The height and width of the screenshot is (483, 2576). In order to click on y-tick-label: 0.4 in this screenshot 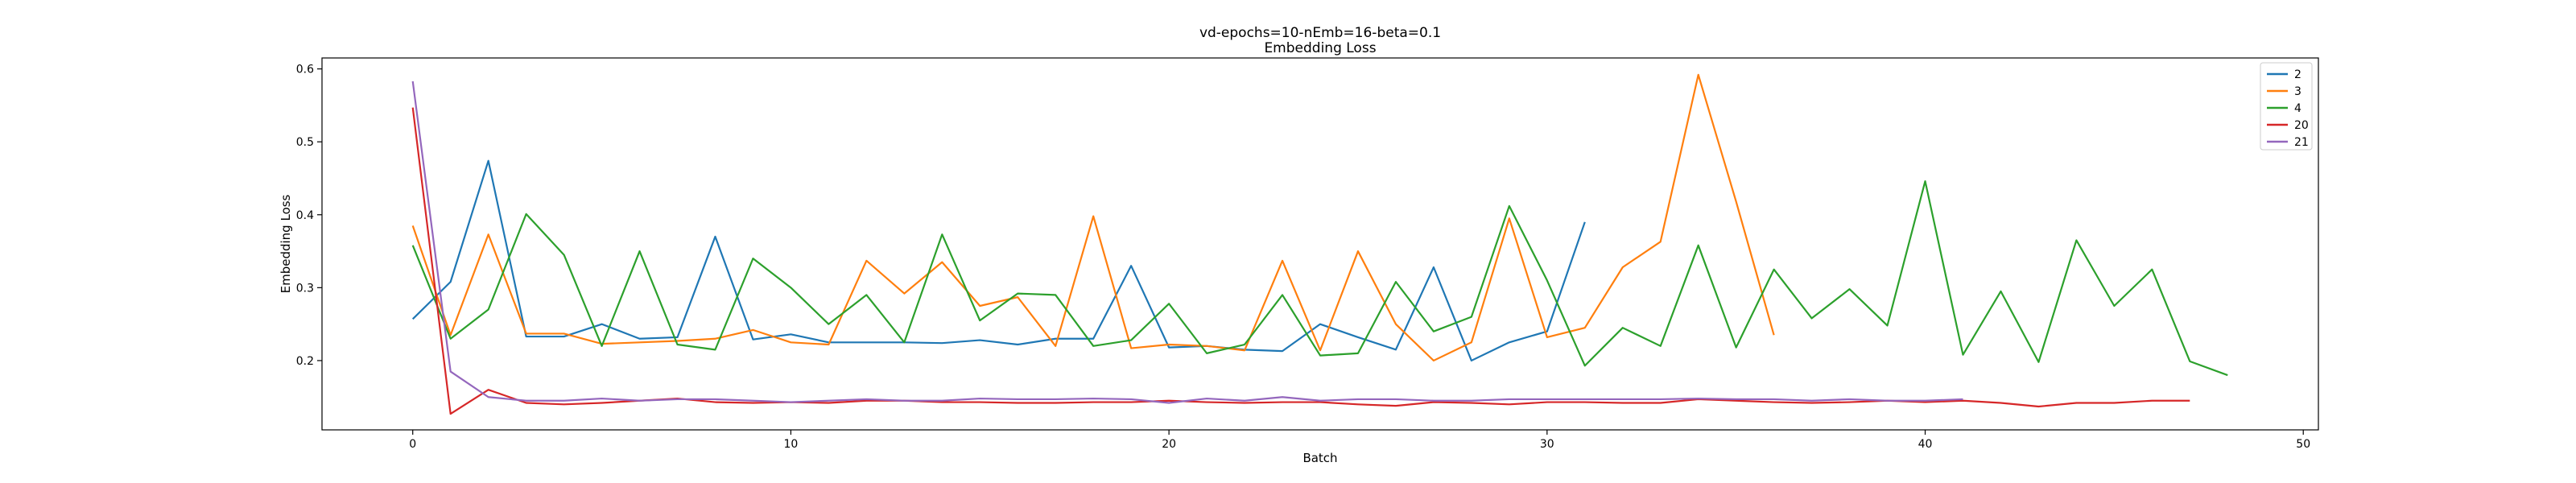, I will do `click(305, 215)`.